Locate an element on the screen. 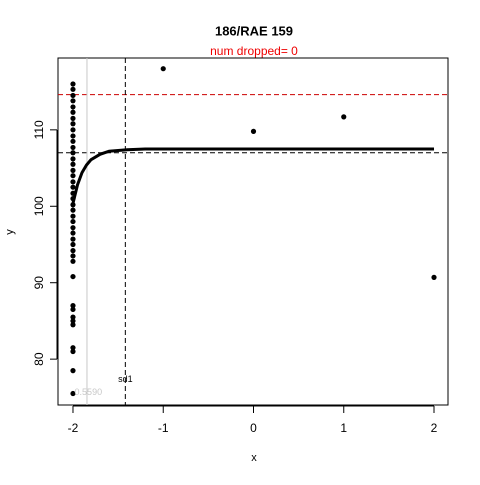 This screenshot has height=485, width=480. x-tick-label: 0 is located at coordinates (253, 428).